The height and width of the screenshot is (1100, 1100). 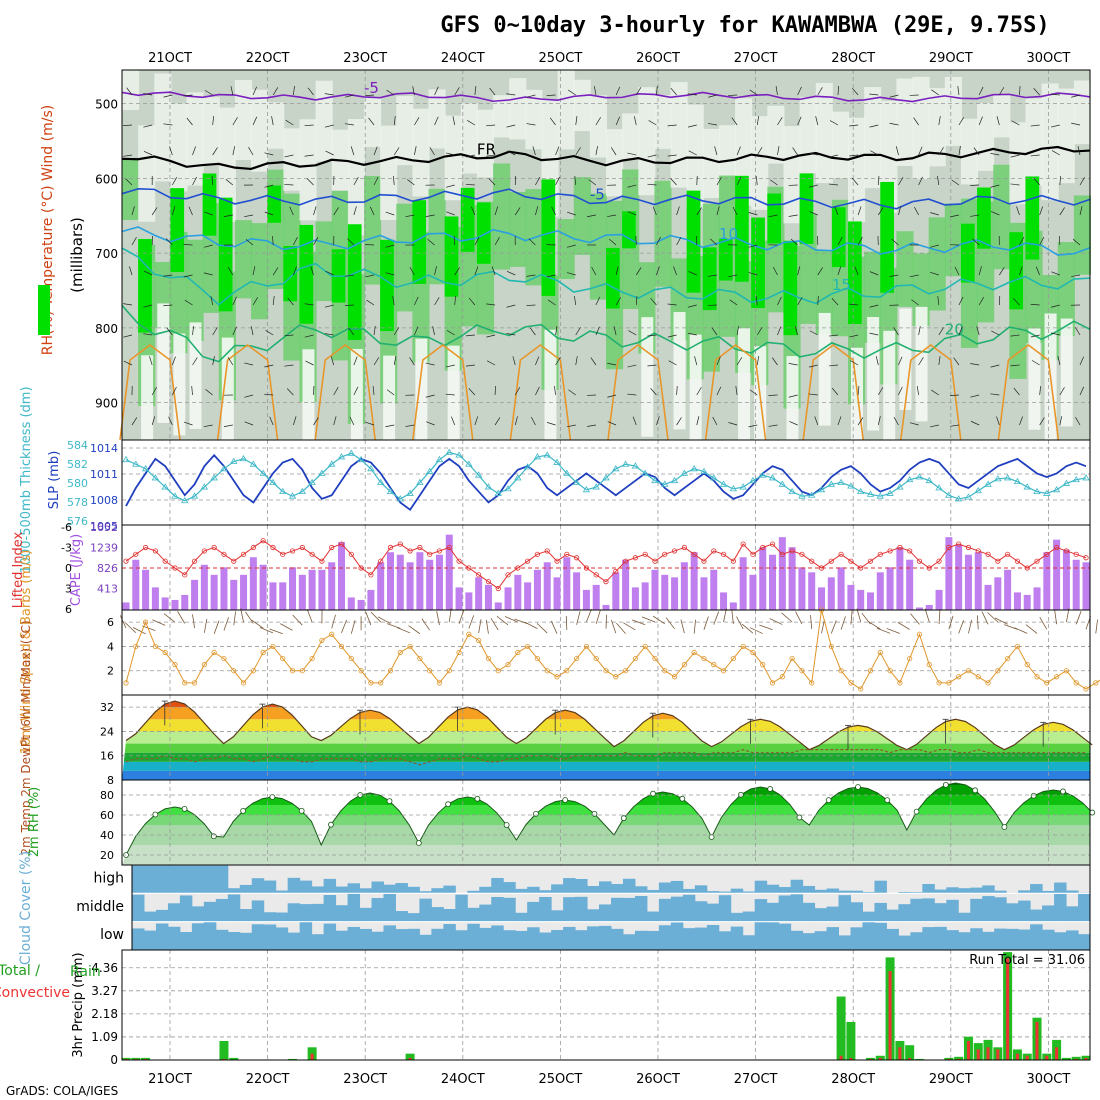 I want to click on temp-tick-label: 8, so click(x=110, y=780).